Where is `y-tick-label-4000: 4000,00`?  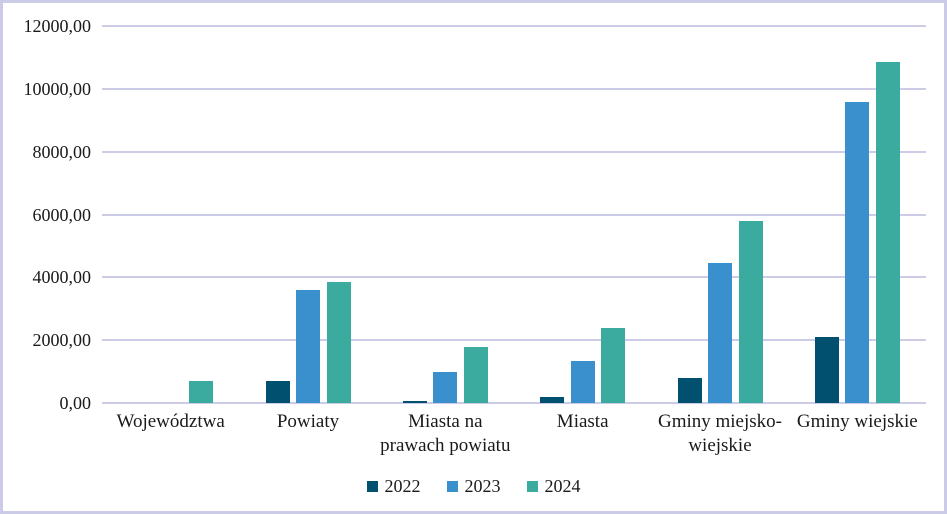
y-tick-label-4000: 4000,00 is located at coordinates (62, 277).